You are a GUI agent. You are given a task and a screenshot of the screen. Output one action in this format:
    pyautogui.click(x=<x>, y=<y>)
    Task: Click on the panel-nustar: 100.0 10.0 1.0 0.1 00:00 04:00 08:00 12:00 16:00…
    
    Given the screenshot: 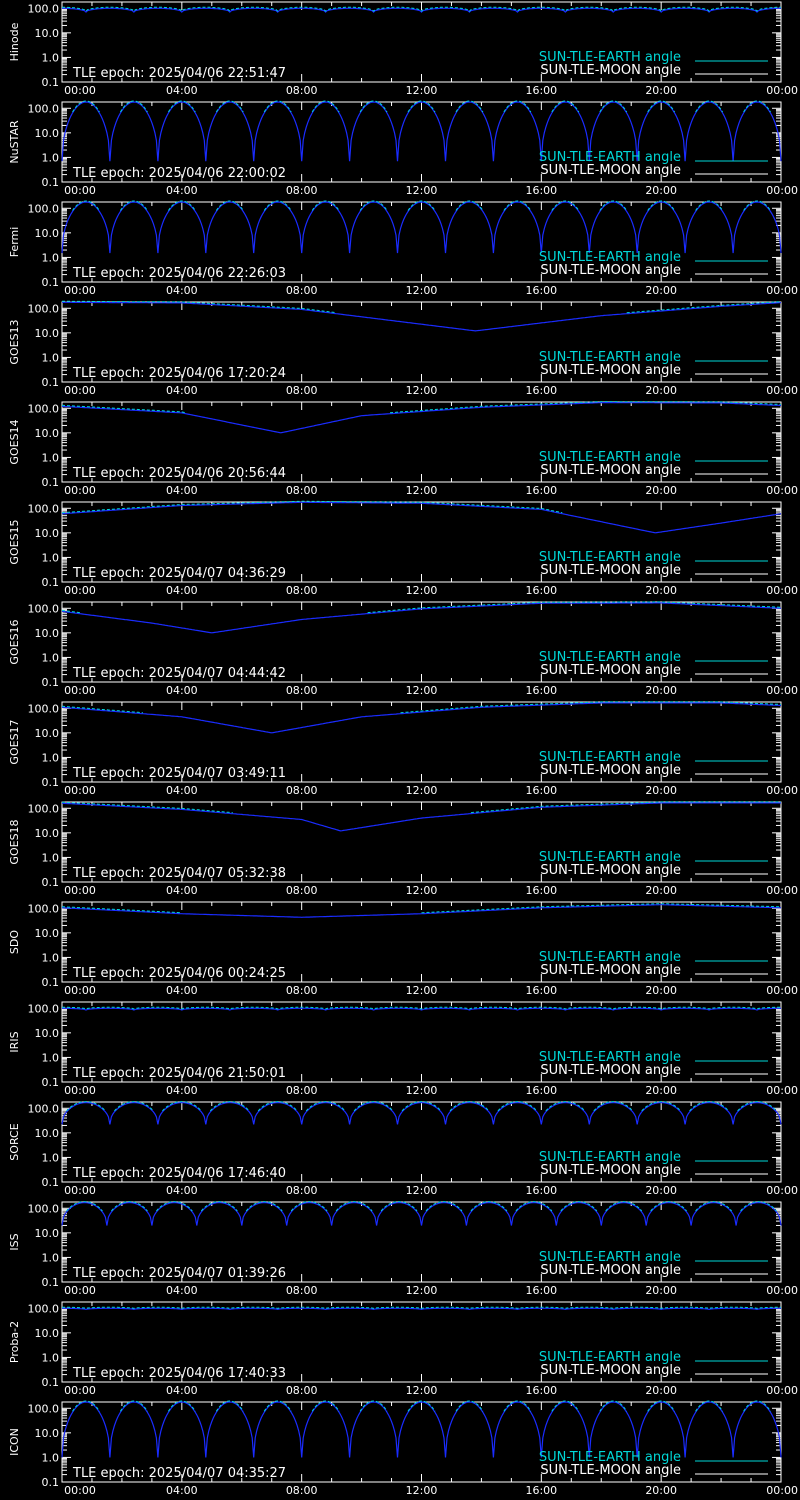 What is the action you would take?
    pyautogui.click(x=403, y=148)
    